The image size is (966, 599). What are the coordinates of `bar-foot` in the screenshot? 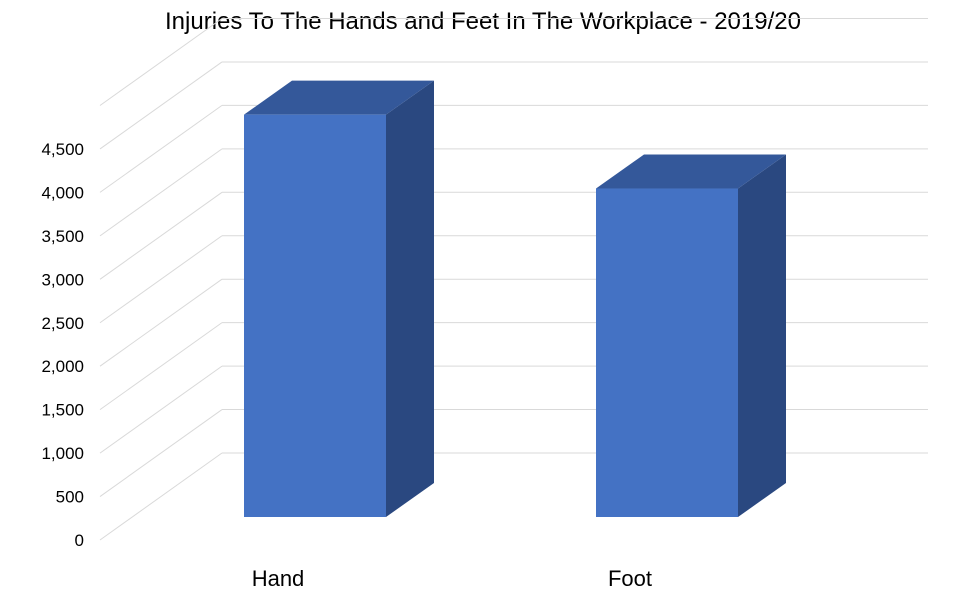 It's located at (691, 335).